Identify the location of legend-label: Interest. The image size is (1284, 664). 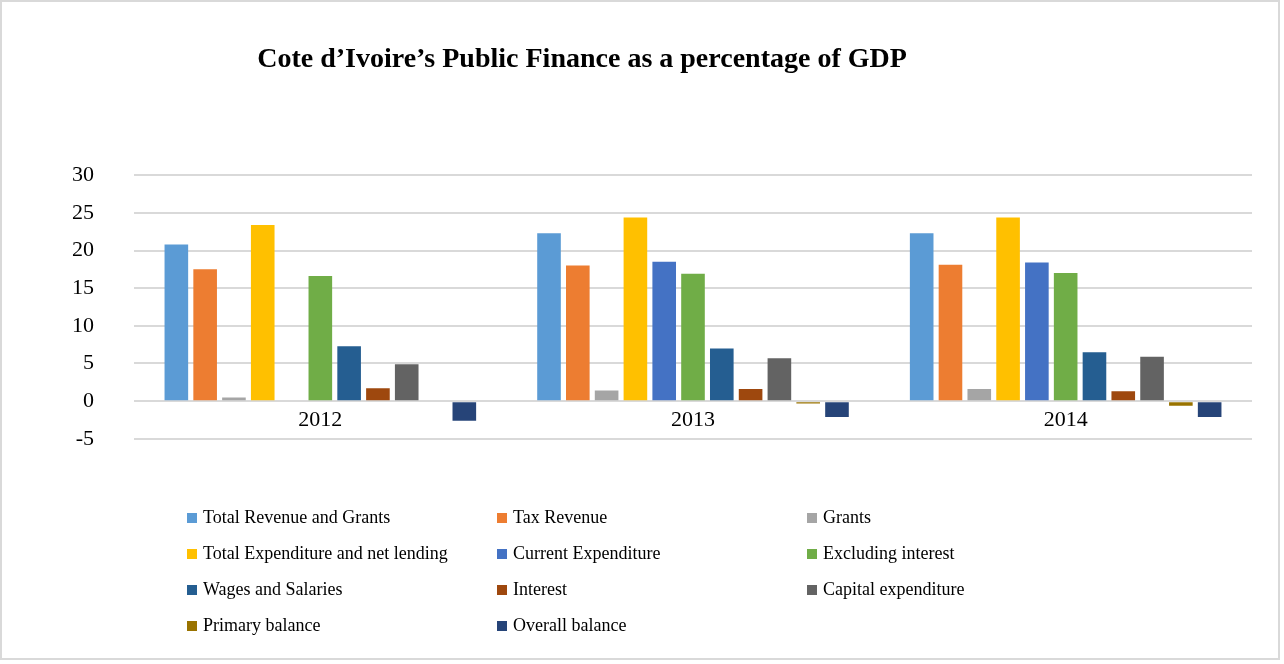
(540, 589).